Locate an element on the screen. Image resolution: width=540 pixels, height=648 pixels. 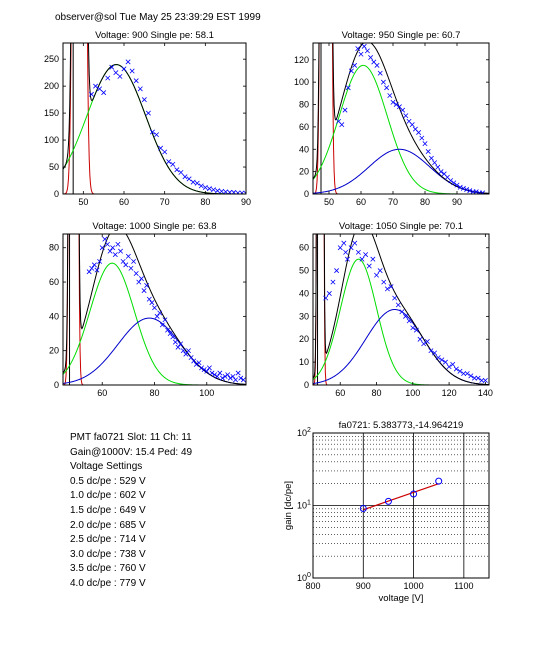
gain-fit-line is located at coordinates (401, 497).